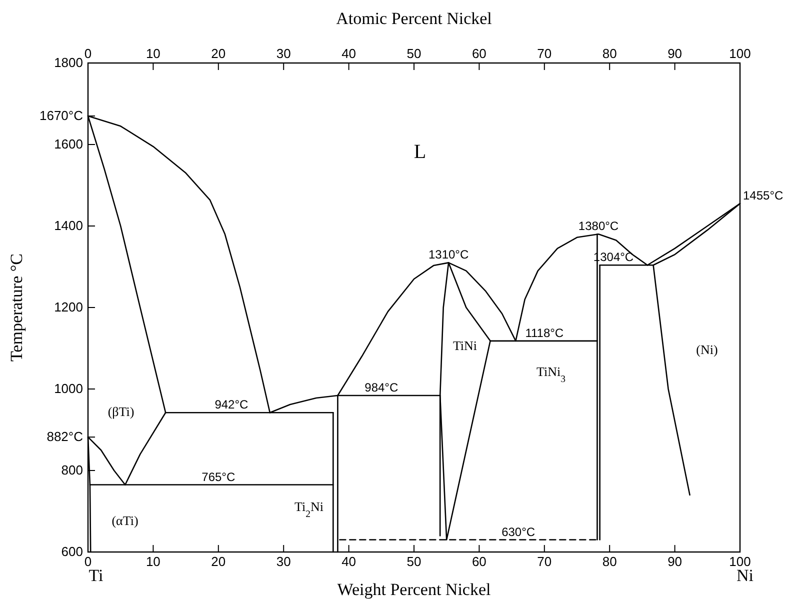 This screenshot has width=792, height=601. I want to click on x2-tick-label: 20, so click(218, 561).